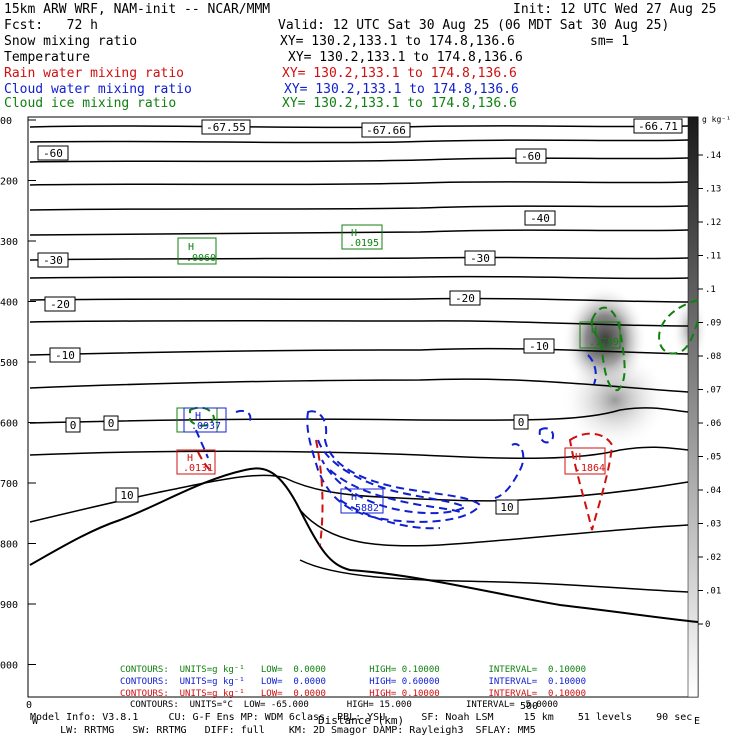 The height and width of the screenshot is (740, 740). I want to click on x-tick-500: 500, so click(529, 706).